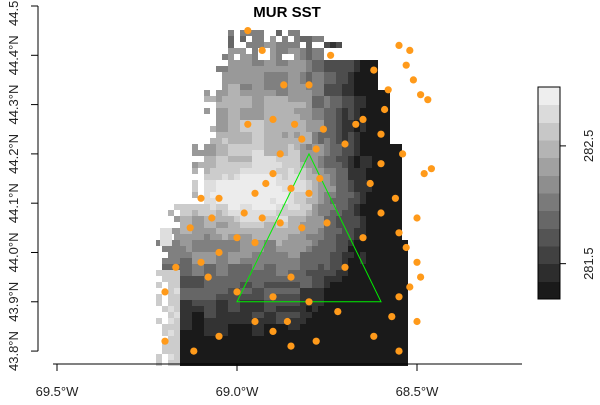  Describe the element at coordinates (13, 302) in the screenshot. I see `y-tick-label: 43.9°N` at that location.